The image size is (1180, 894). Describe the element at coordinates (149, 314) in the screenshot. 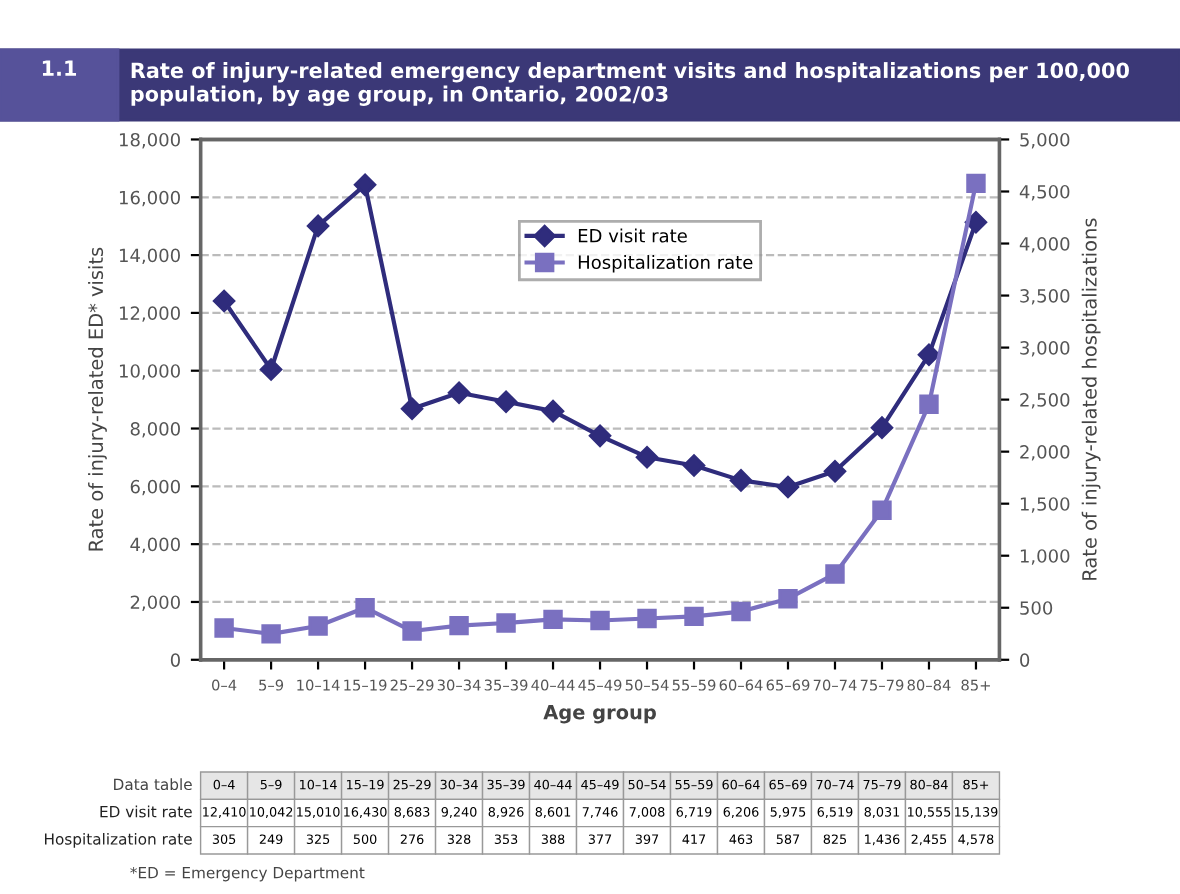

I see `y-tick-label: 12,000` at that location.